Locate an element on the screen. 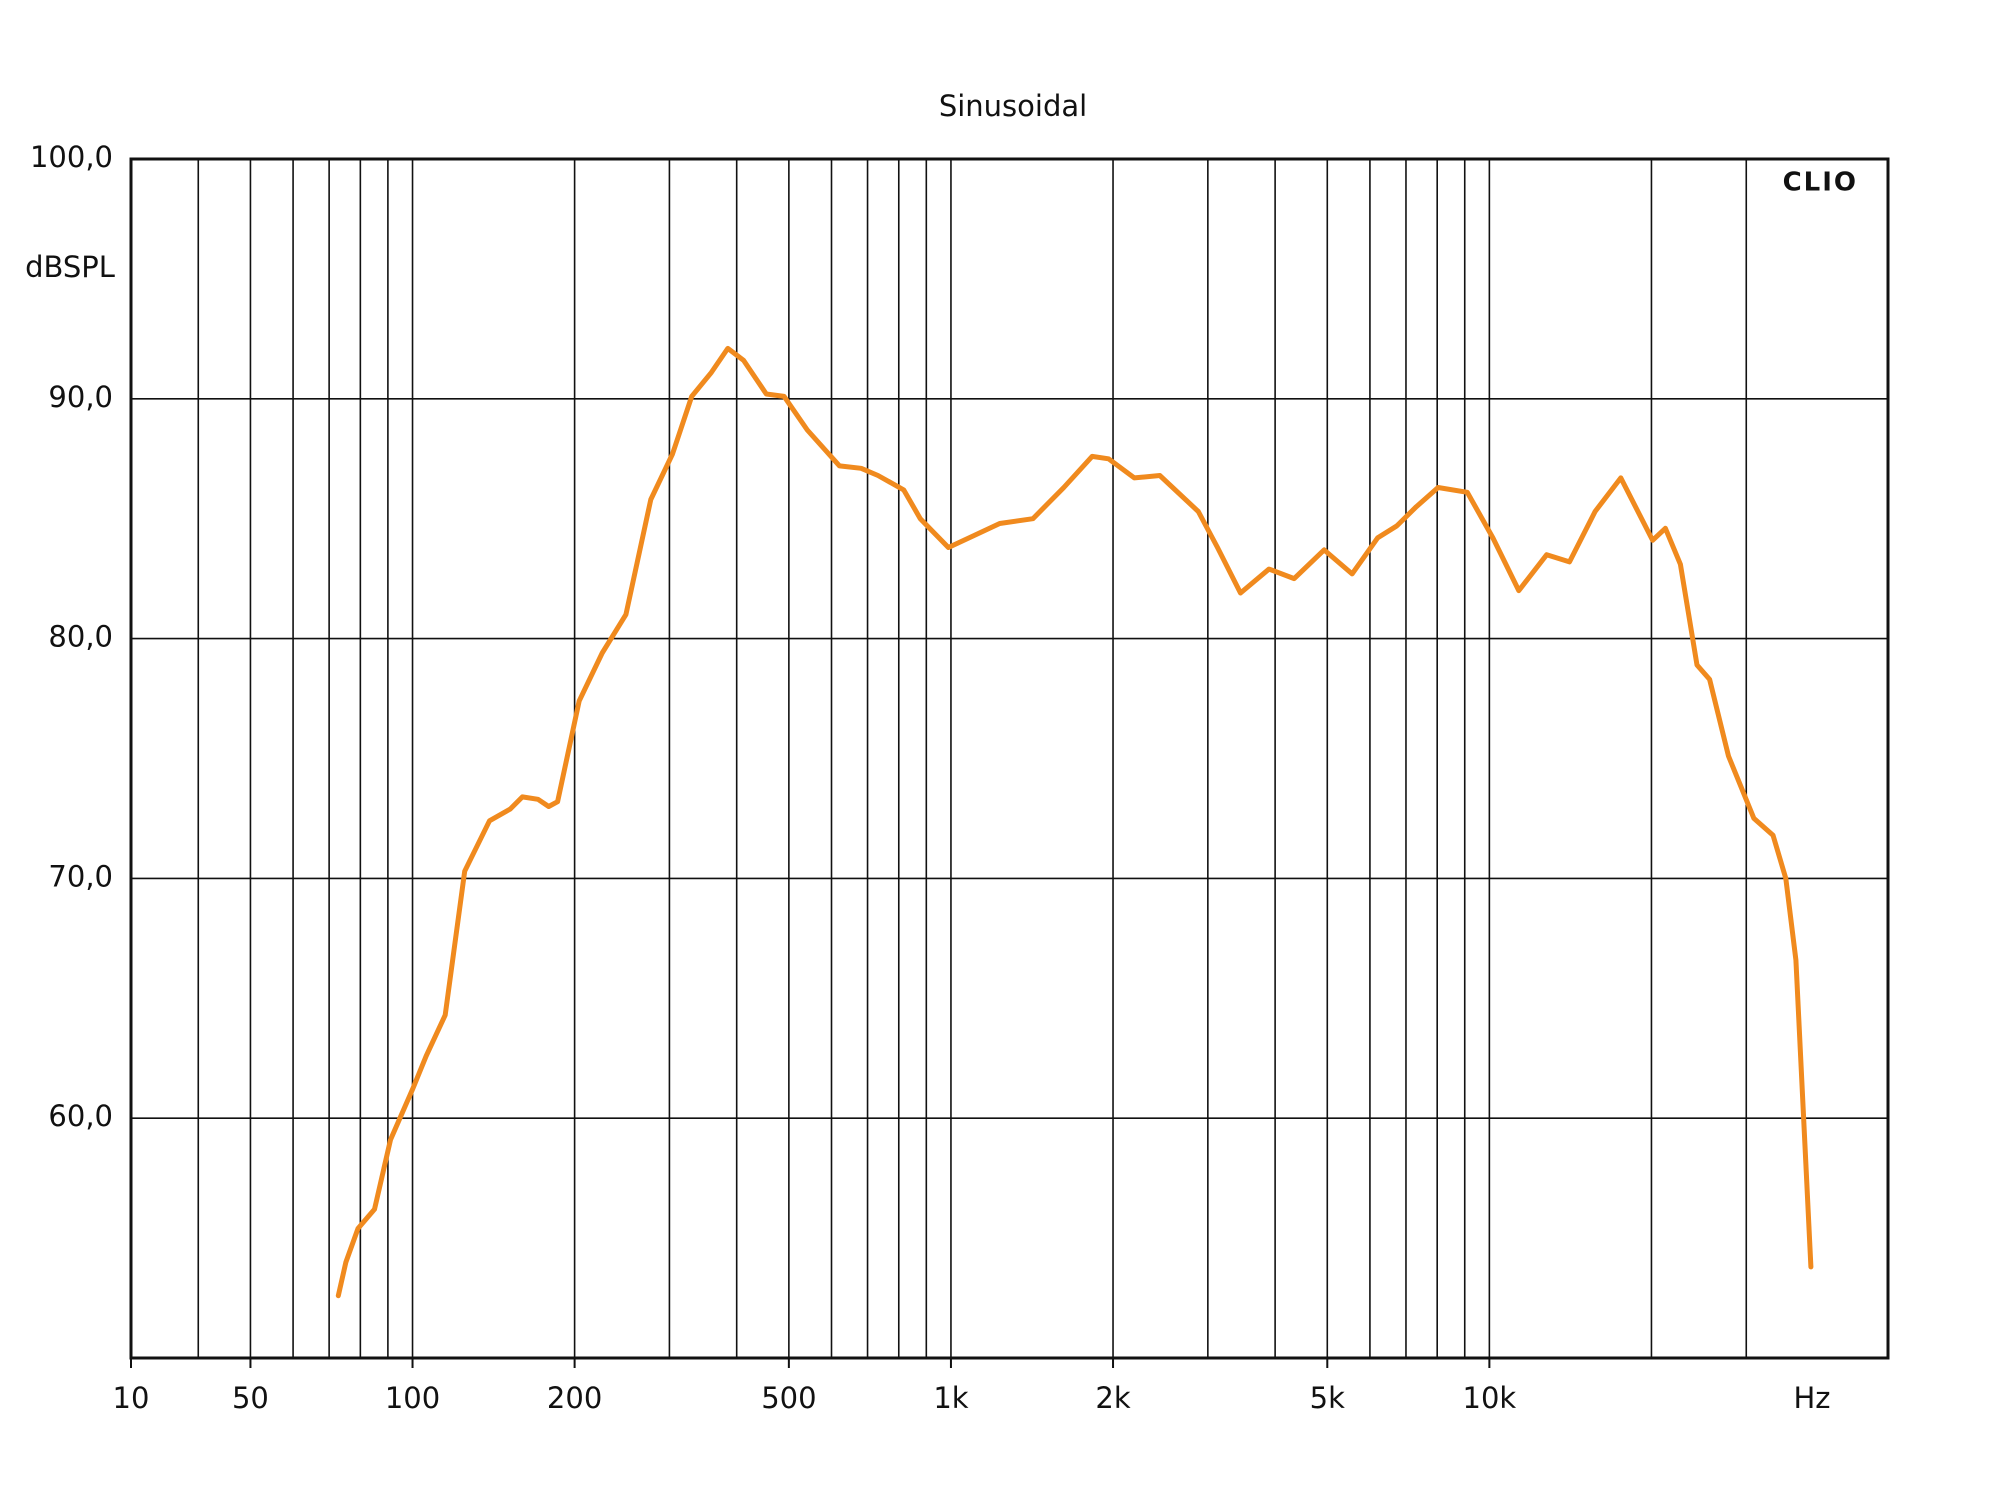 This screenshot has height=1500, width=2000. x-tick-label: 200 is located at coordinates (574, 1398).